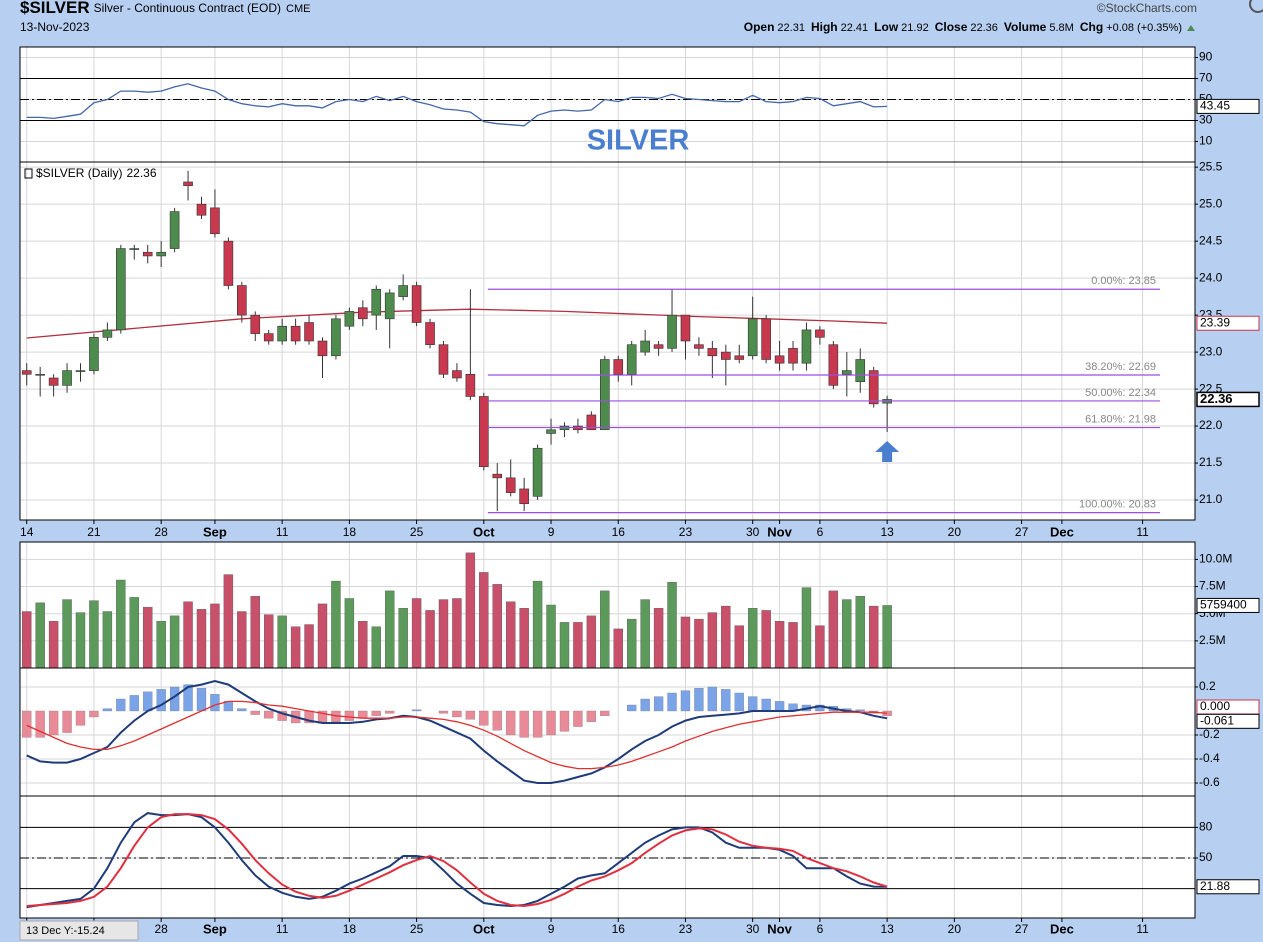 The width and height of the screenshot is (1263, 942). I want to click on panel-content, so click(607, 104).